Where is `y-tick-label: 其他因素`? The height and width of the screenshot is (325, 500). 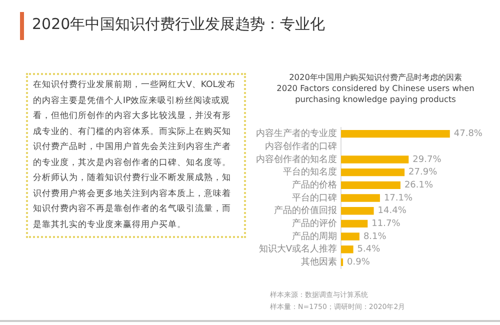 y-tick-label: 其他因素 is located at coordinates (319, 262).